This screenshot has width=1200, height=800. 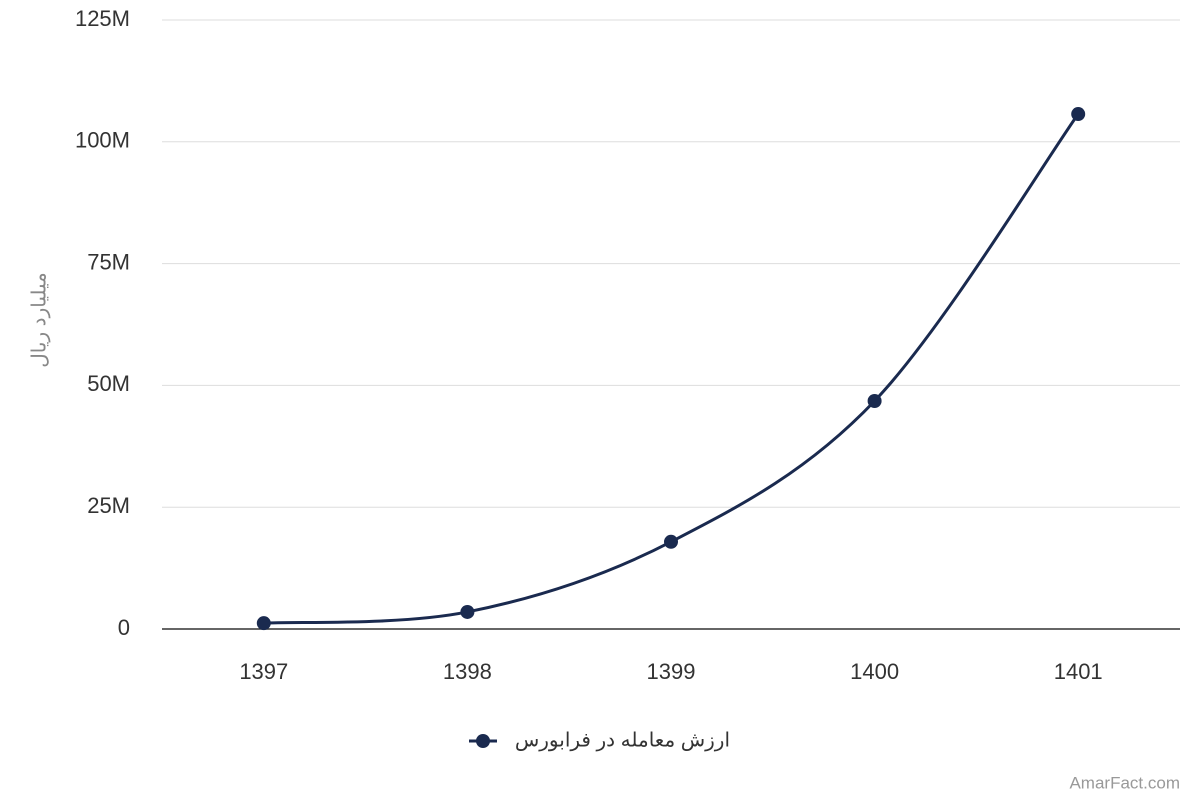 What do you see at coordinates (874, 671) in the screenshot?
I see `x-tick-label: 1400` at bounding box center [874, 671].